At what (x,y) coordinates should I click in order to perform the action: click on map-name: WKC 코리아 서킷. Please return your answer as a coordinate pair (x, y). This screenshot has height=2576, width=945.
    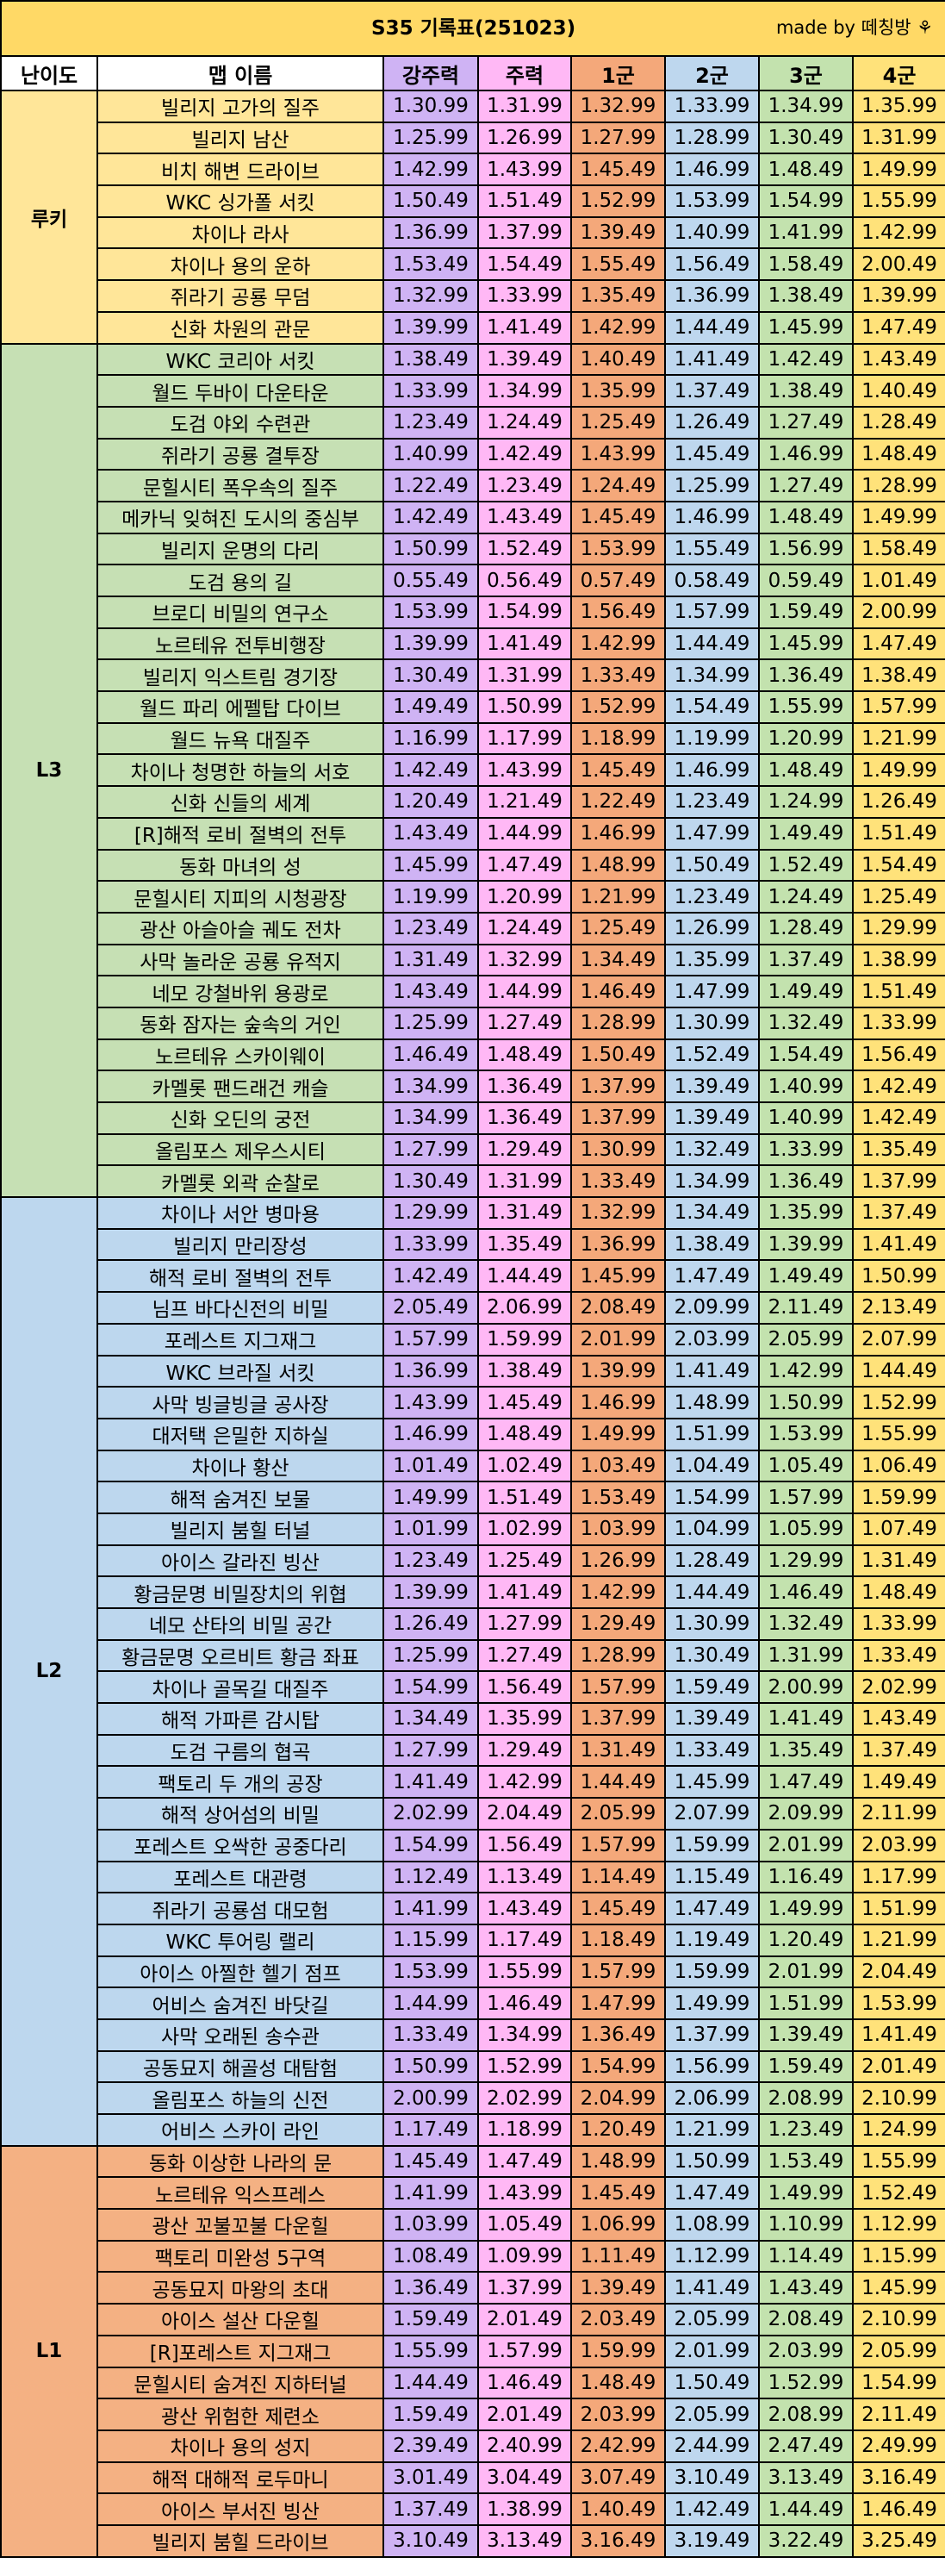
    Looking at the image, I should click on (240, 359).